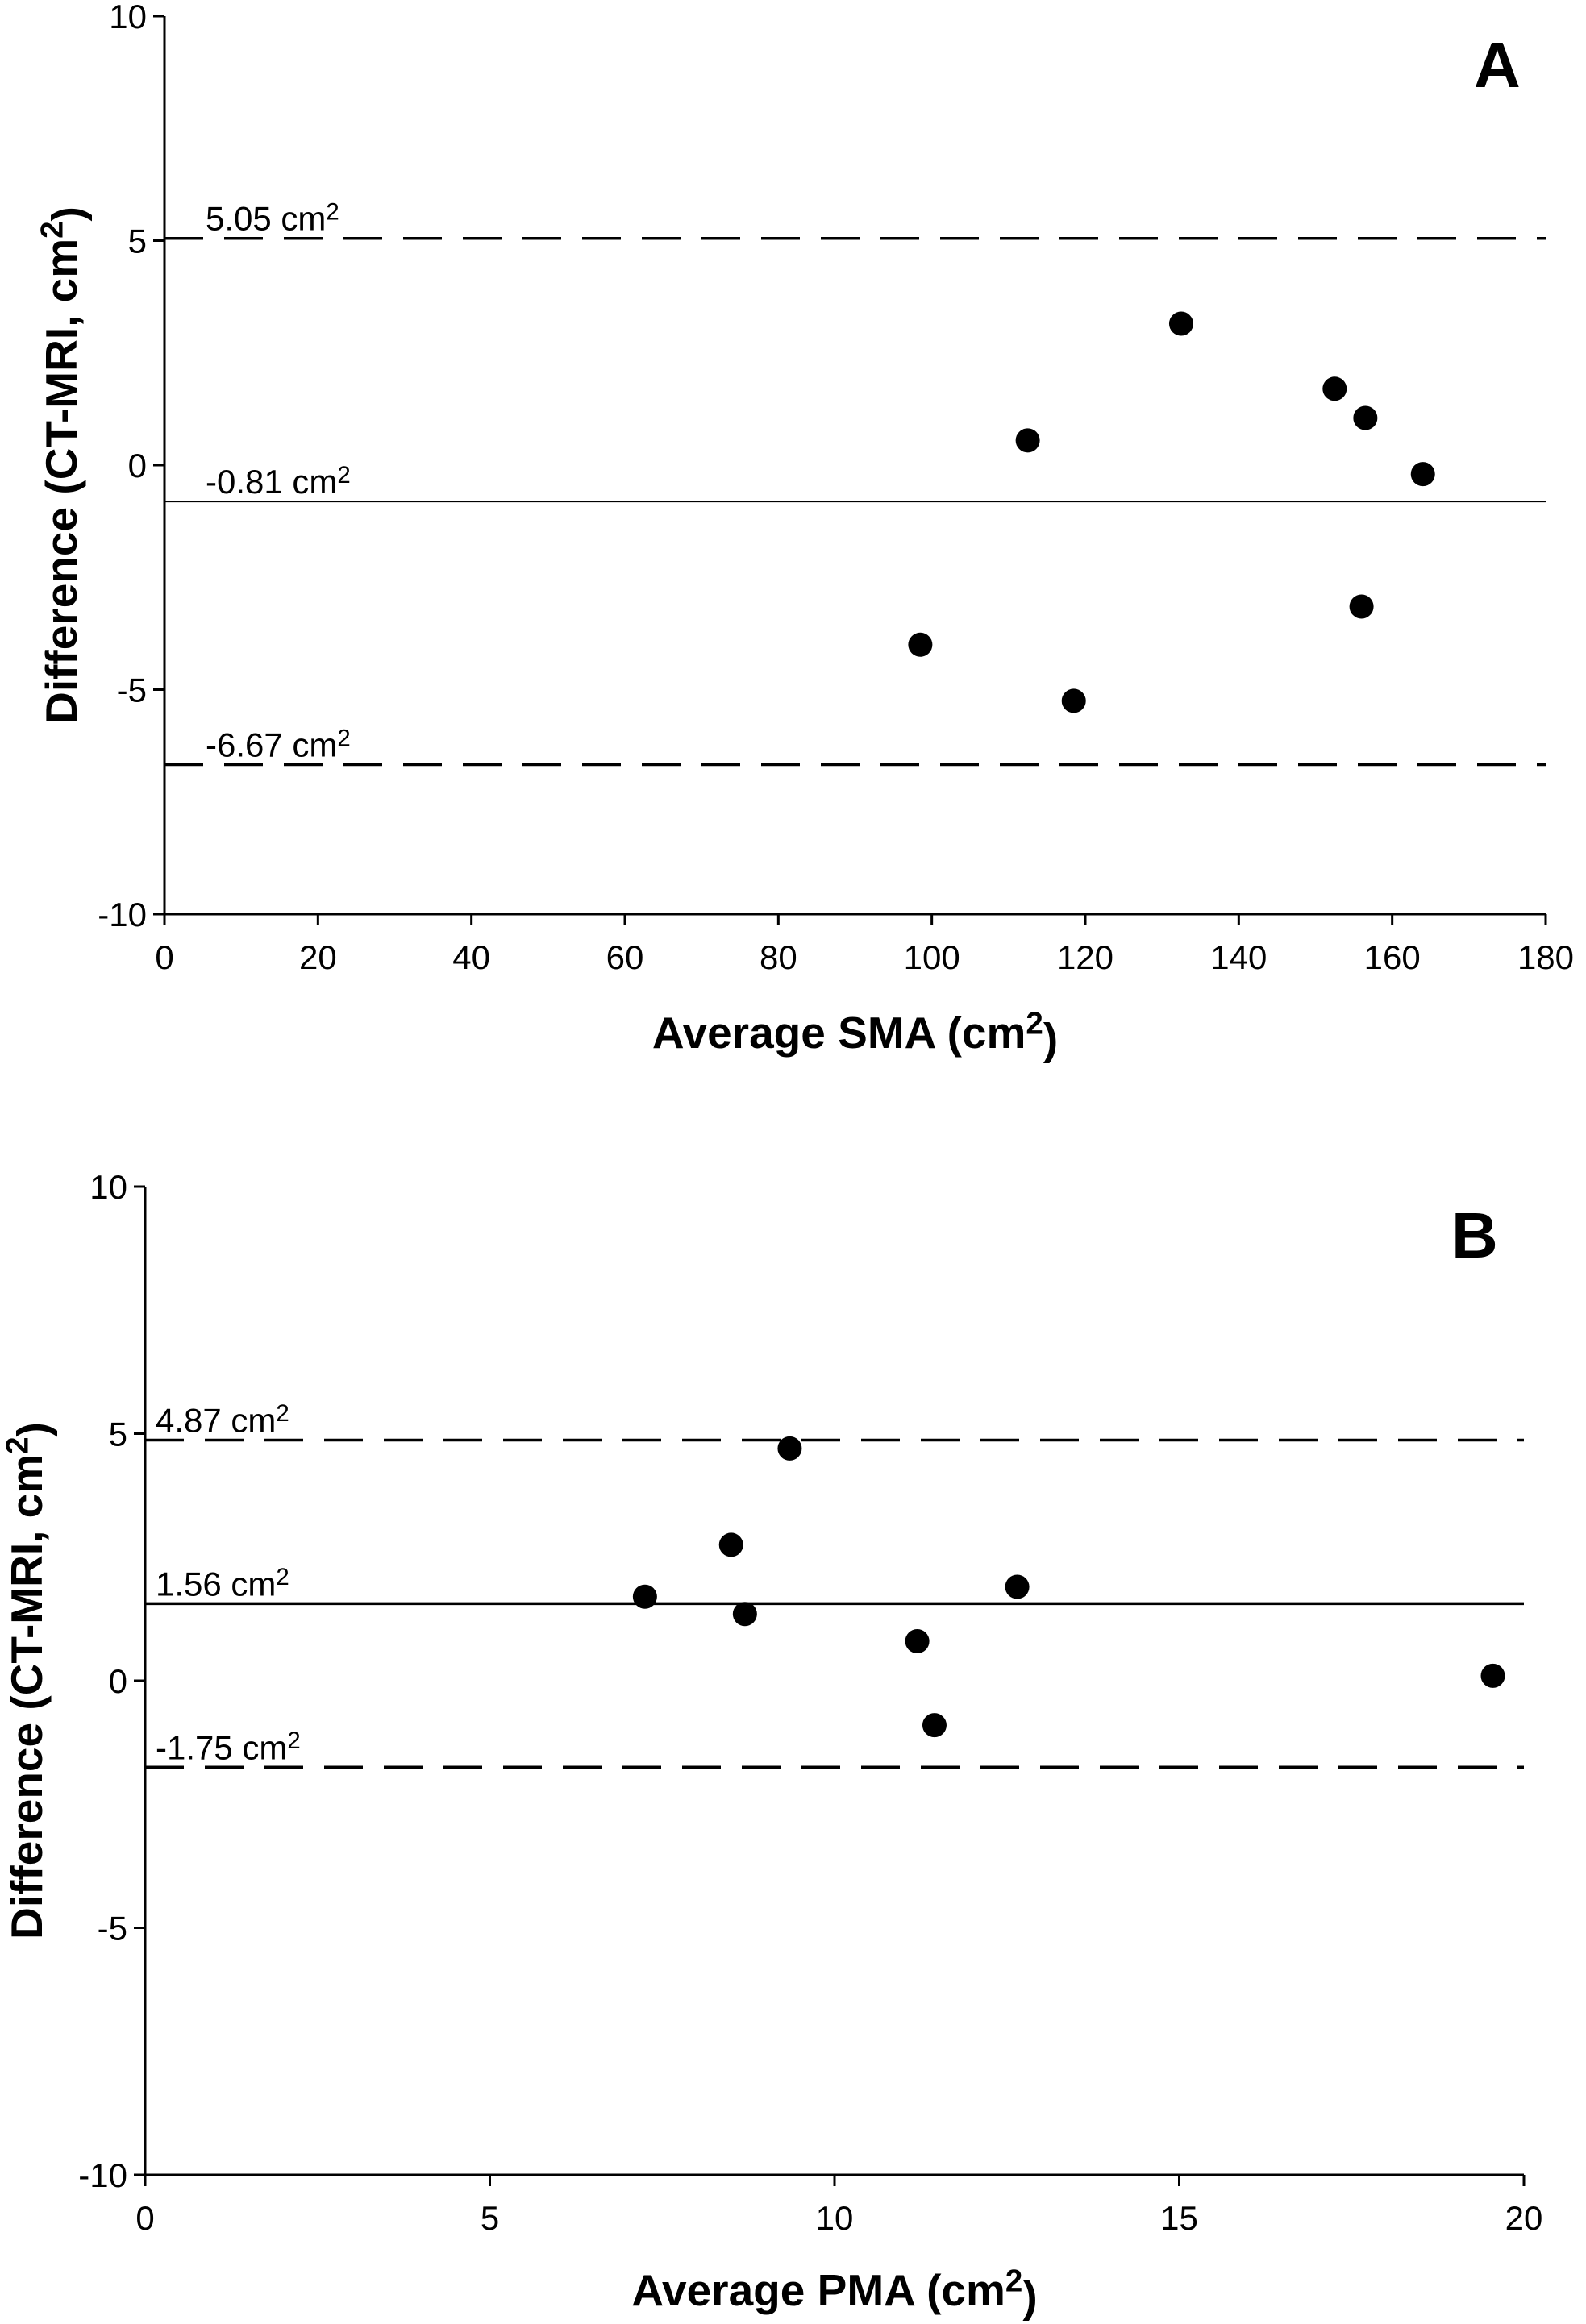  I want to click on x-tick-label: 60, so click(625, 957).